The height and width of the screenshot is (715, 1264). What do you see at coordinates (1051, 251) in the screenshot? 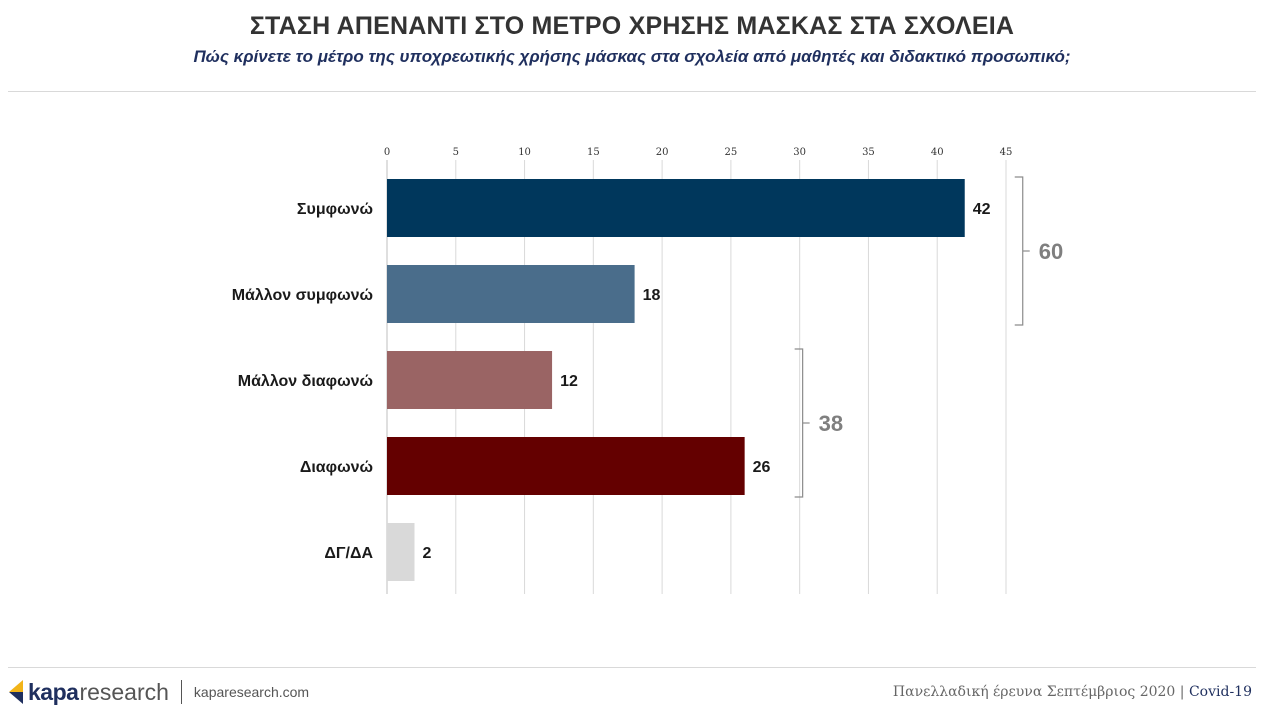
I see `group-total-label: 60` at bounding box center [1051, 251].